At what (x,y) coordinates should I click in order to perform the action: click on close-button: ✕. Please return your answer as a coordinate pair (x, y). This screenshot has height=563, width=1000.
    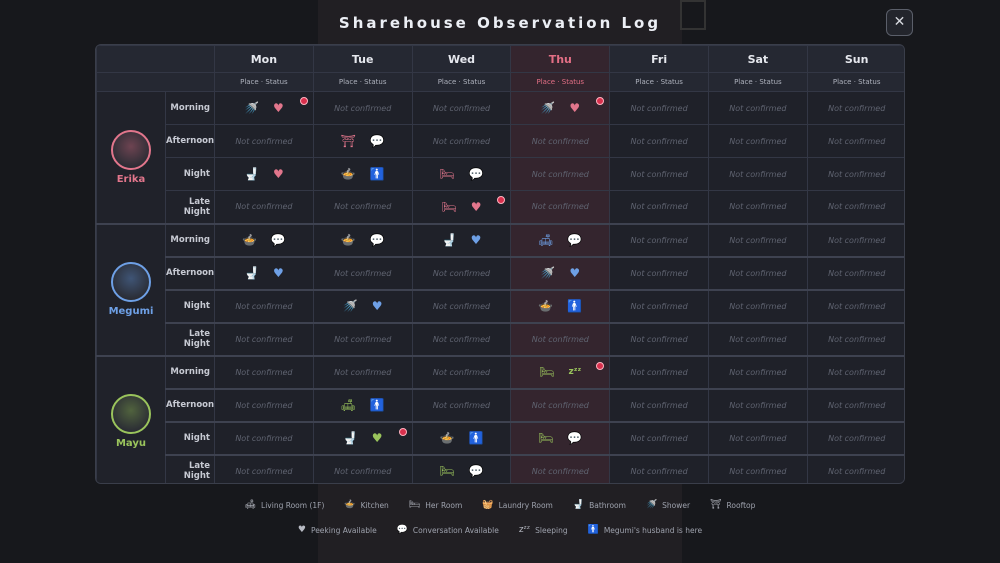
    Looking at the image, I should click on (899, 22).